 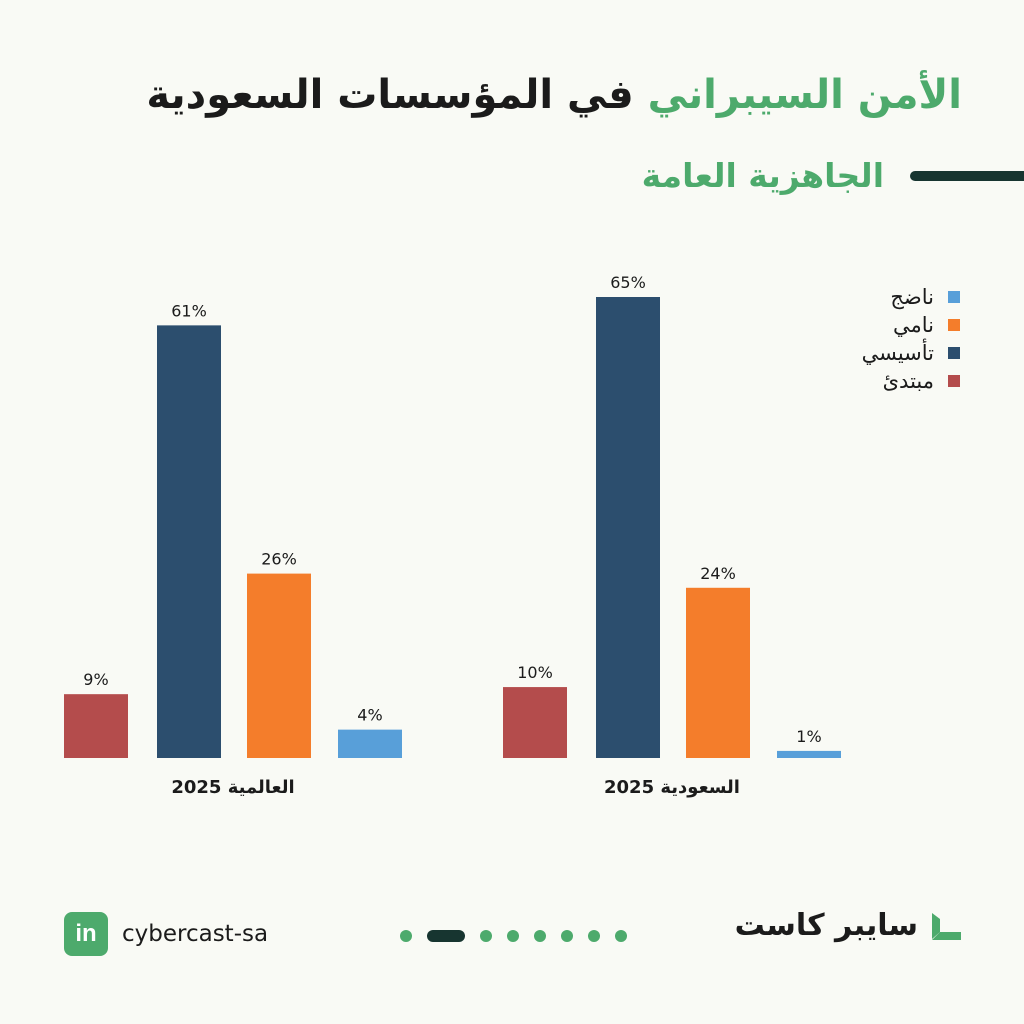 I want to click on data-label: 9%, so click(x=95, y=679).